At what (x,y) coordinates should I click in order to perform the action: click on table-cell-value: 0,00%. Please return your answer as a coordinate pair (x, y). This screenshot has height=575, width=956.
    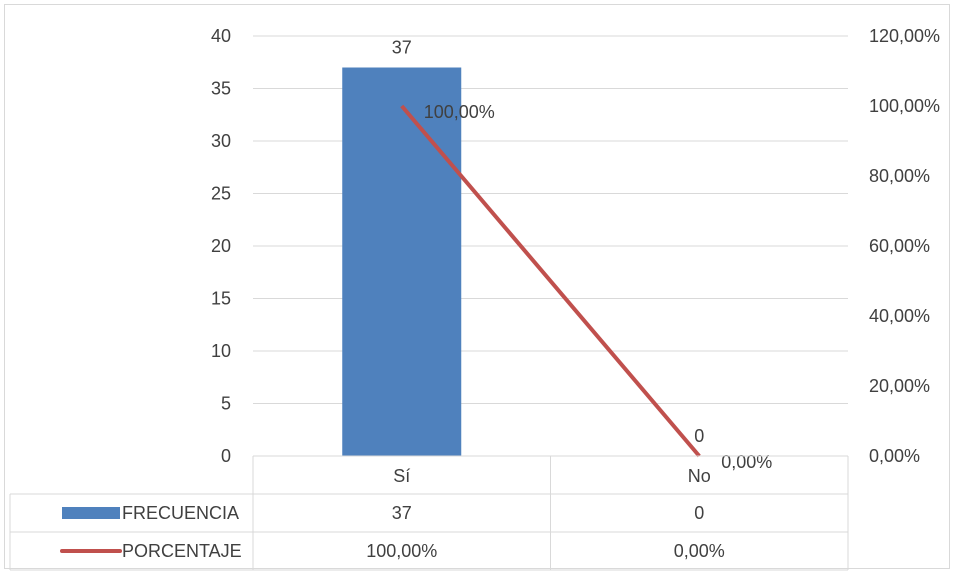
    Looking at the image, I should click on (699, 551).